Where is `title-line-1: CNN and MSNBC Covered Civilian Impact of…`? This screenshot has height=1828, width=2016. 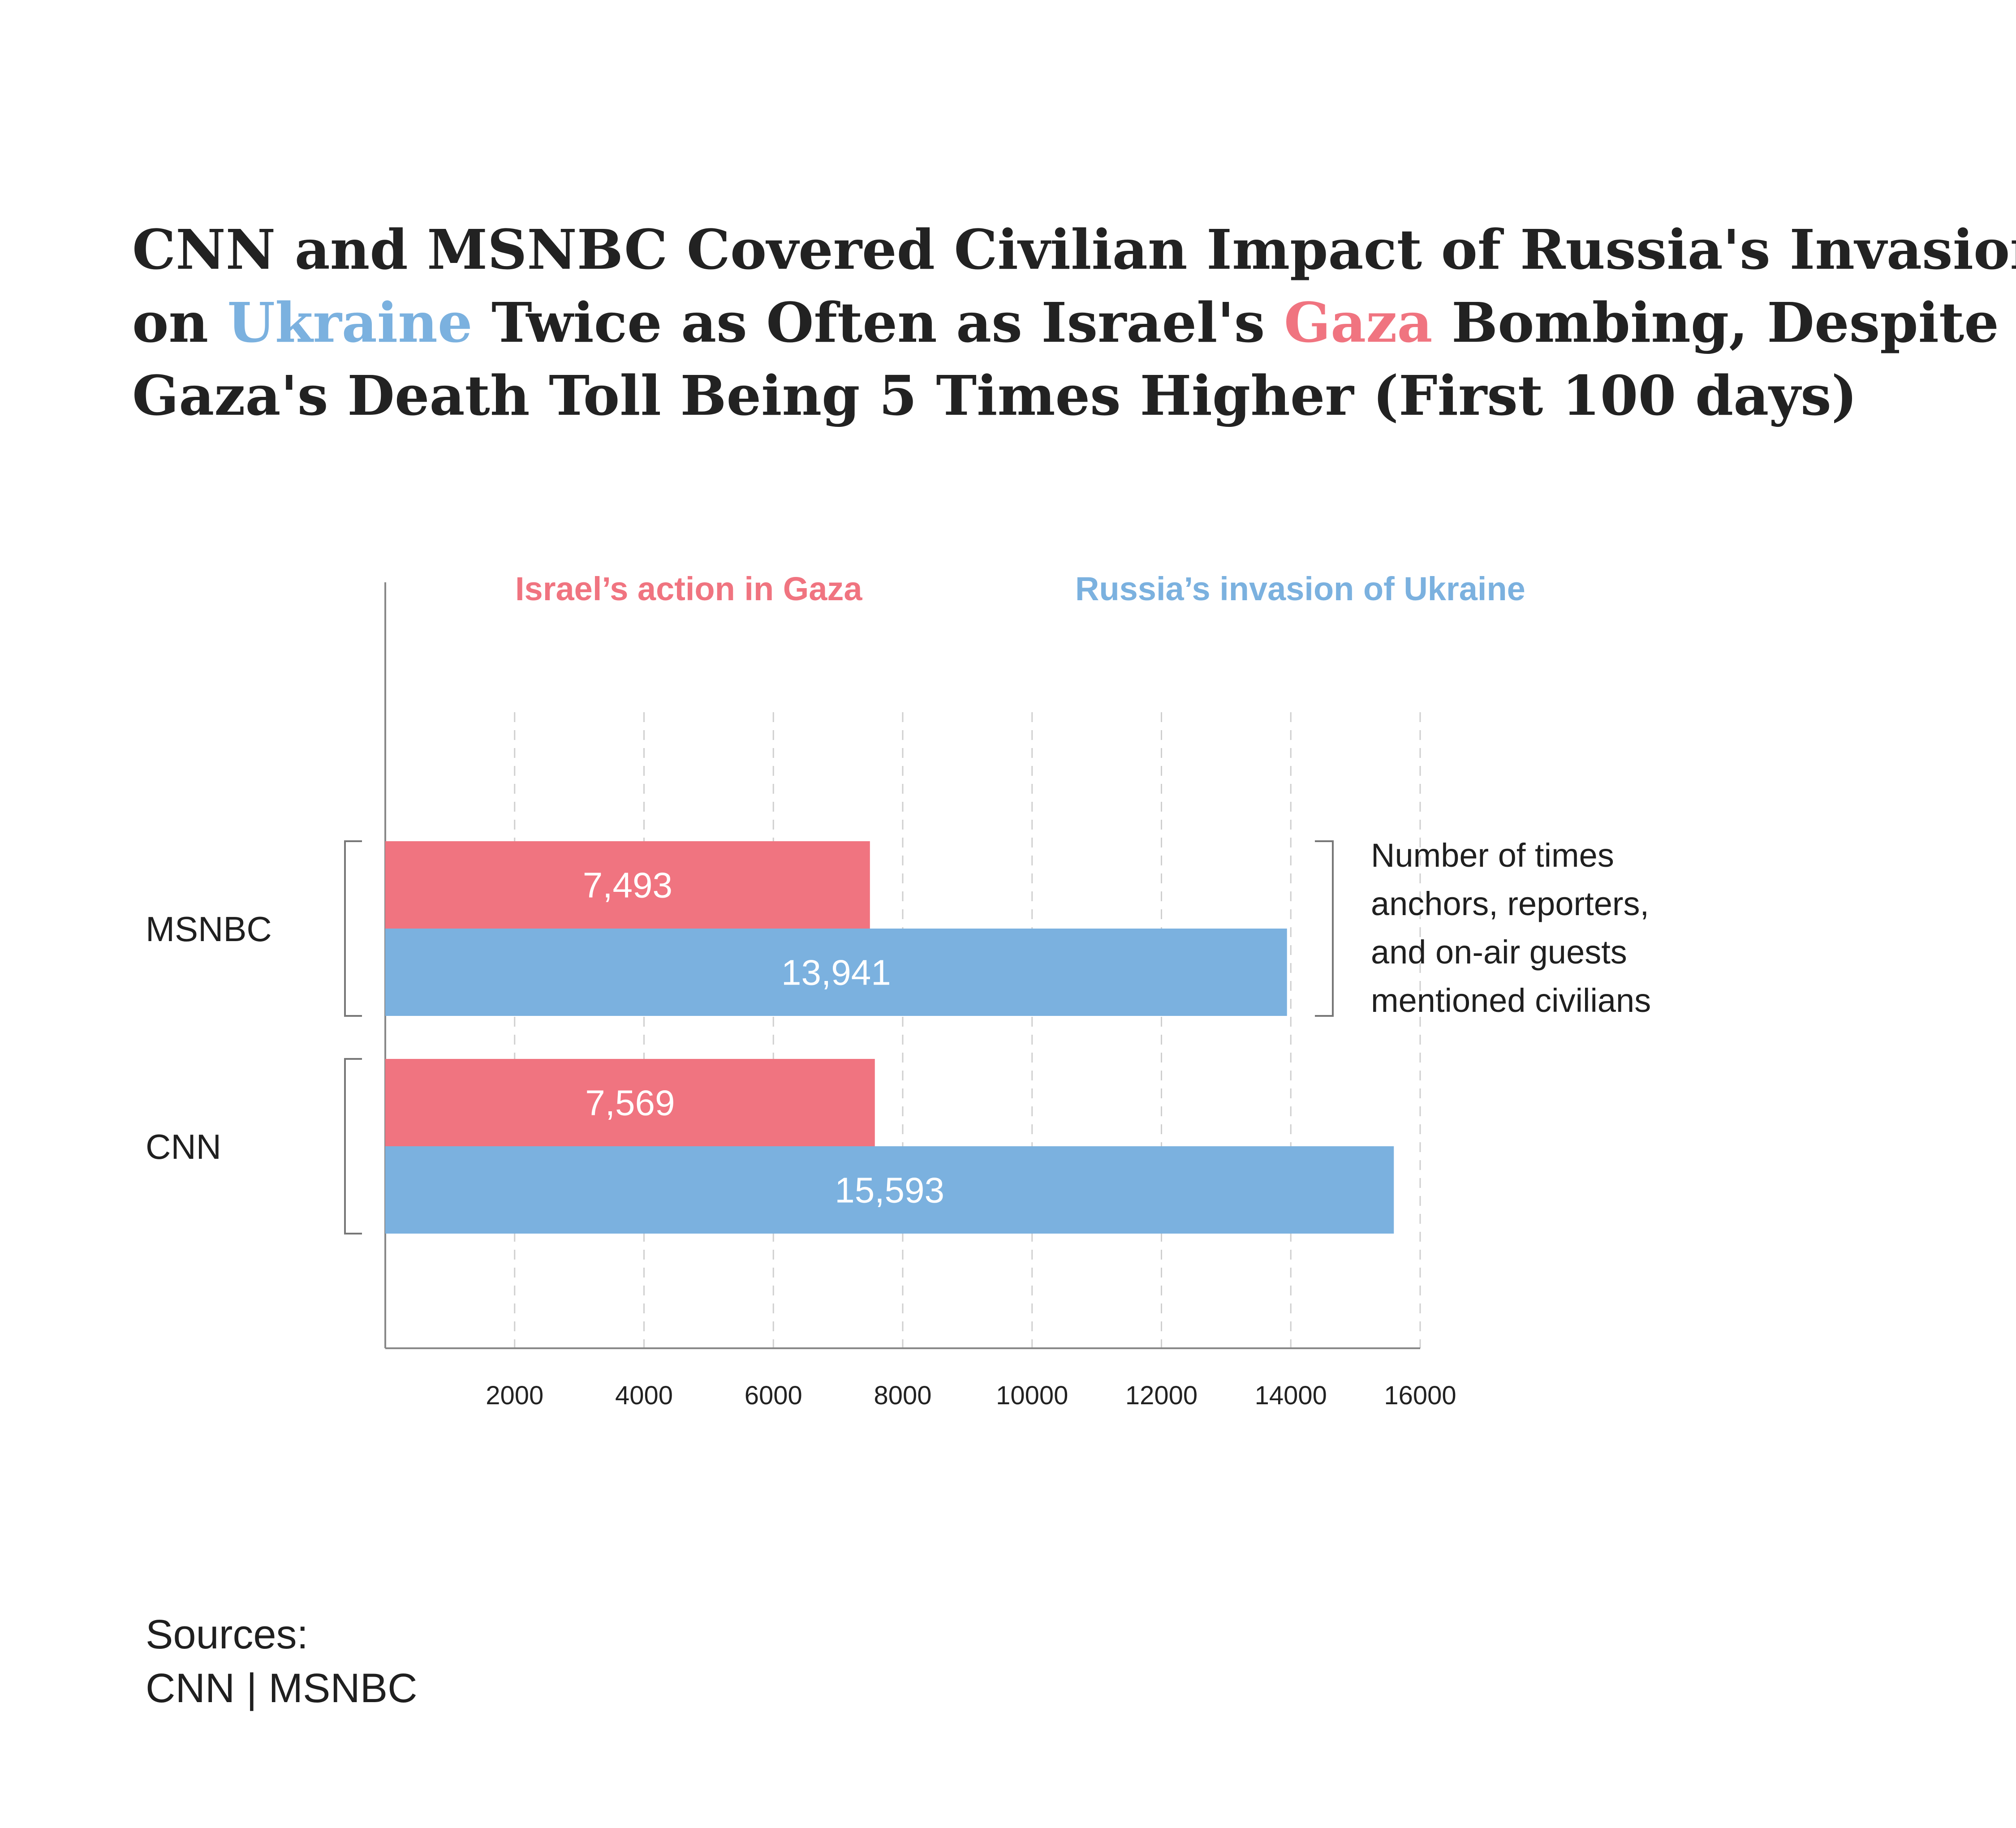 title-line-1: CNN and MSNBC Covered Civilian Impact of… is located at coordinates (1074, 249).